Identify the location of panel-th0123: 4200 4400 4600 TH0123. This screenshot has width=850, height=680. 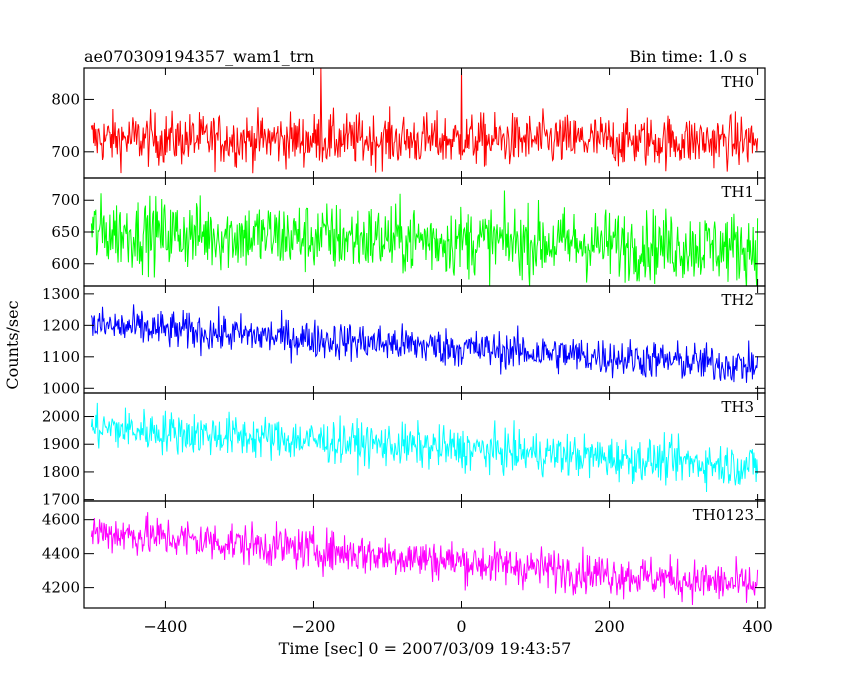
(404, 554).